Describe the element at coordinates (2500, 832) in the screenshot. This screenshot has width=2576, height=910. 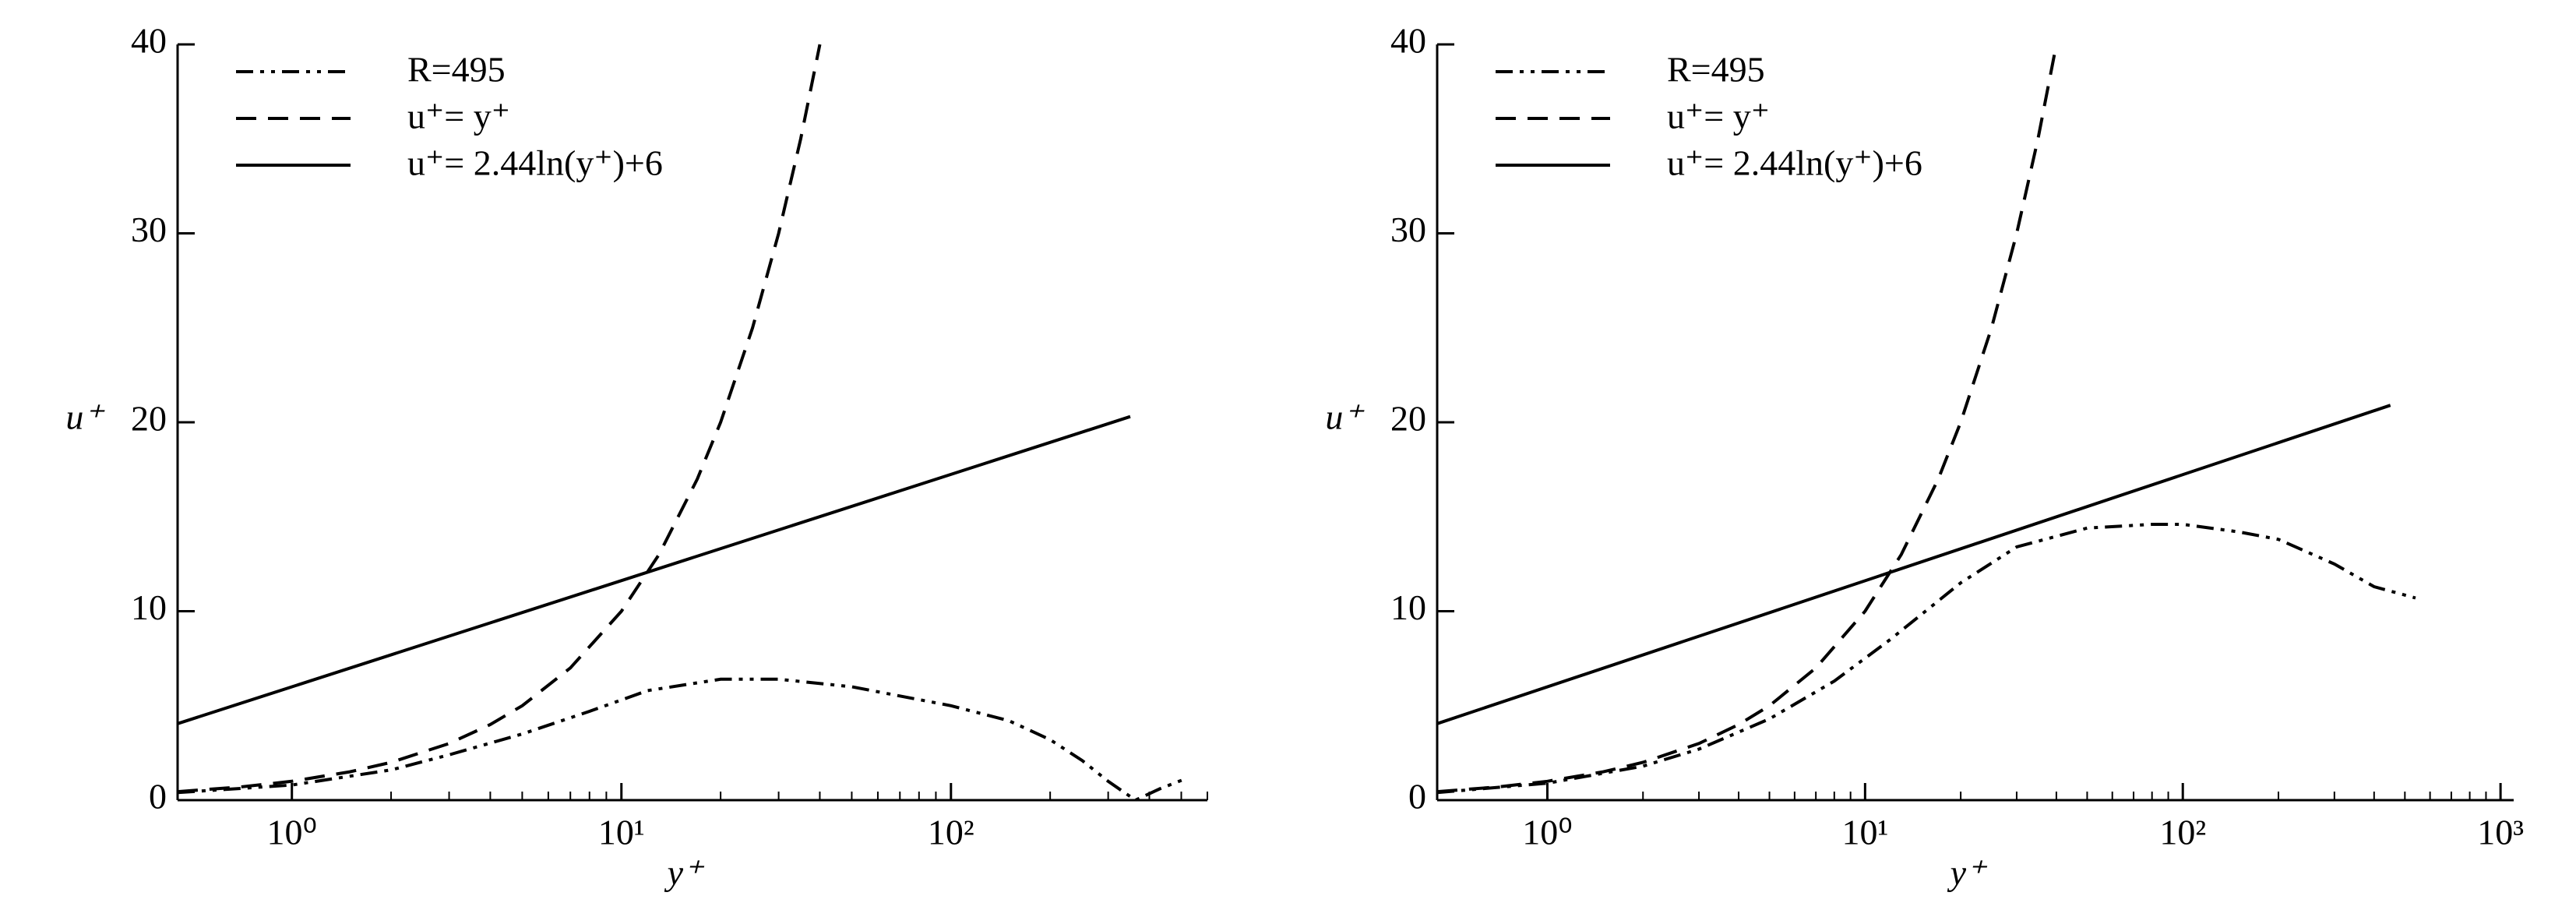
I see `x-tick-label: 10³` at that location.